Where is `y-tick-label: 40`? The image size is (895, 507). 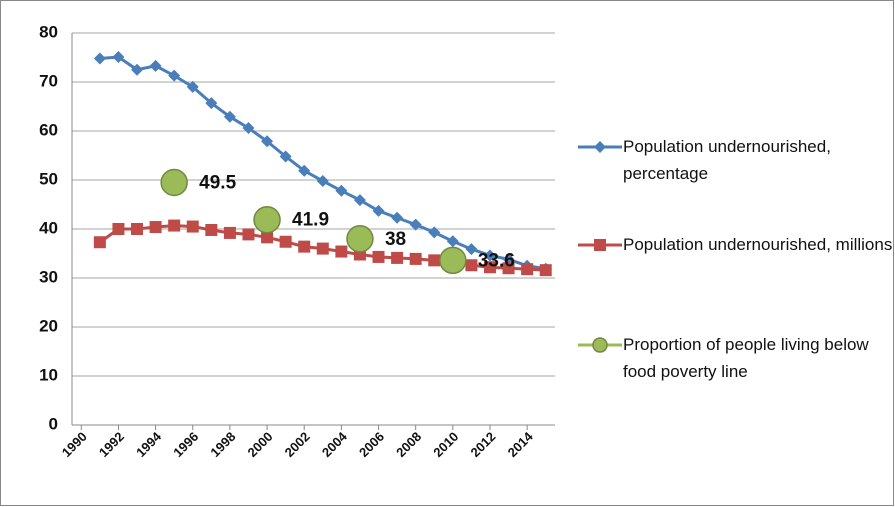 y-tick-label: 40 is located at coordinates (48, 227).